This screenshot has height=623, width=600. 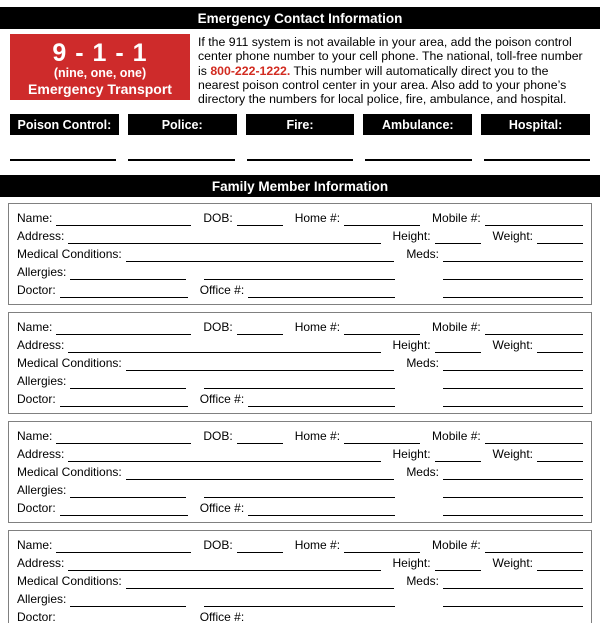 I want to click on 911-number: 9 - 1 - 1, so click(x=100, y=53).